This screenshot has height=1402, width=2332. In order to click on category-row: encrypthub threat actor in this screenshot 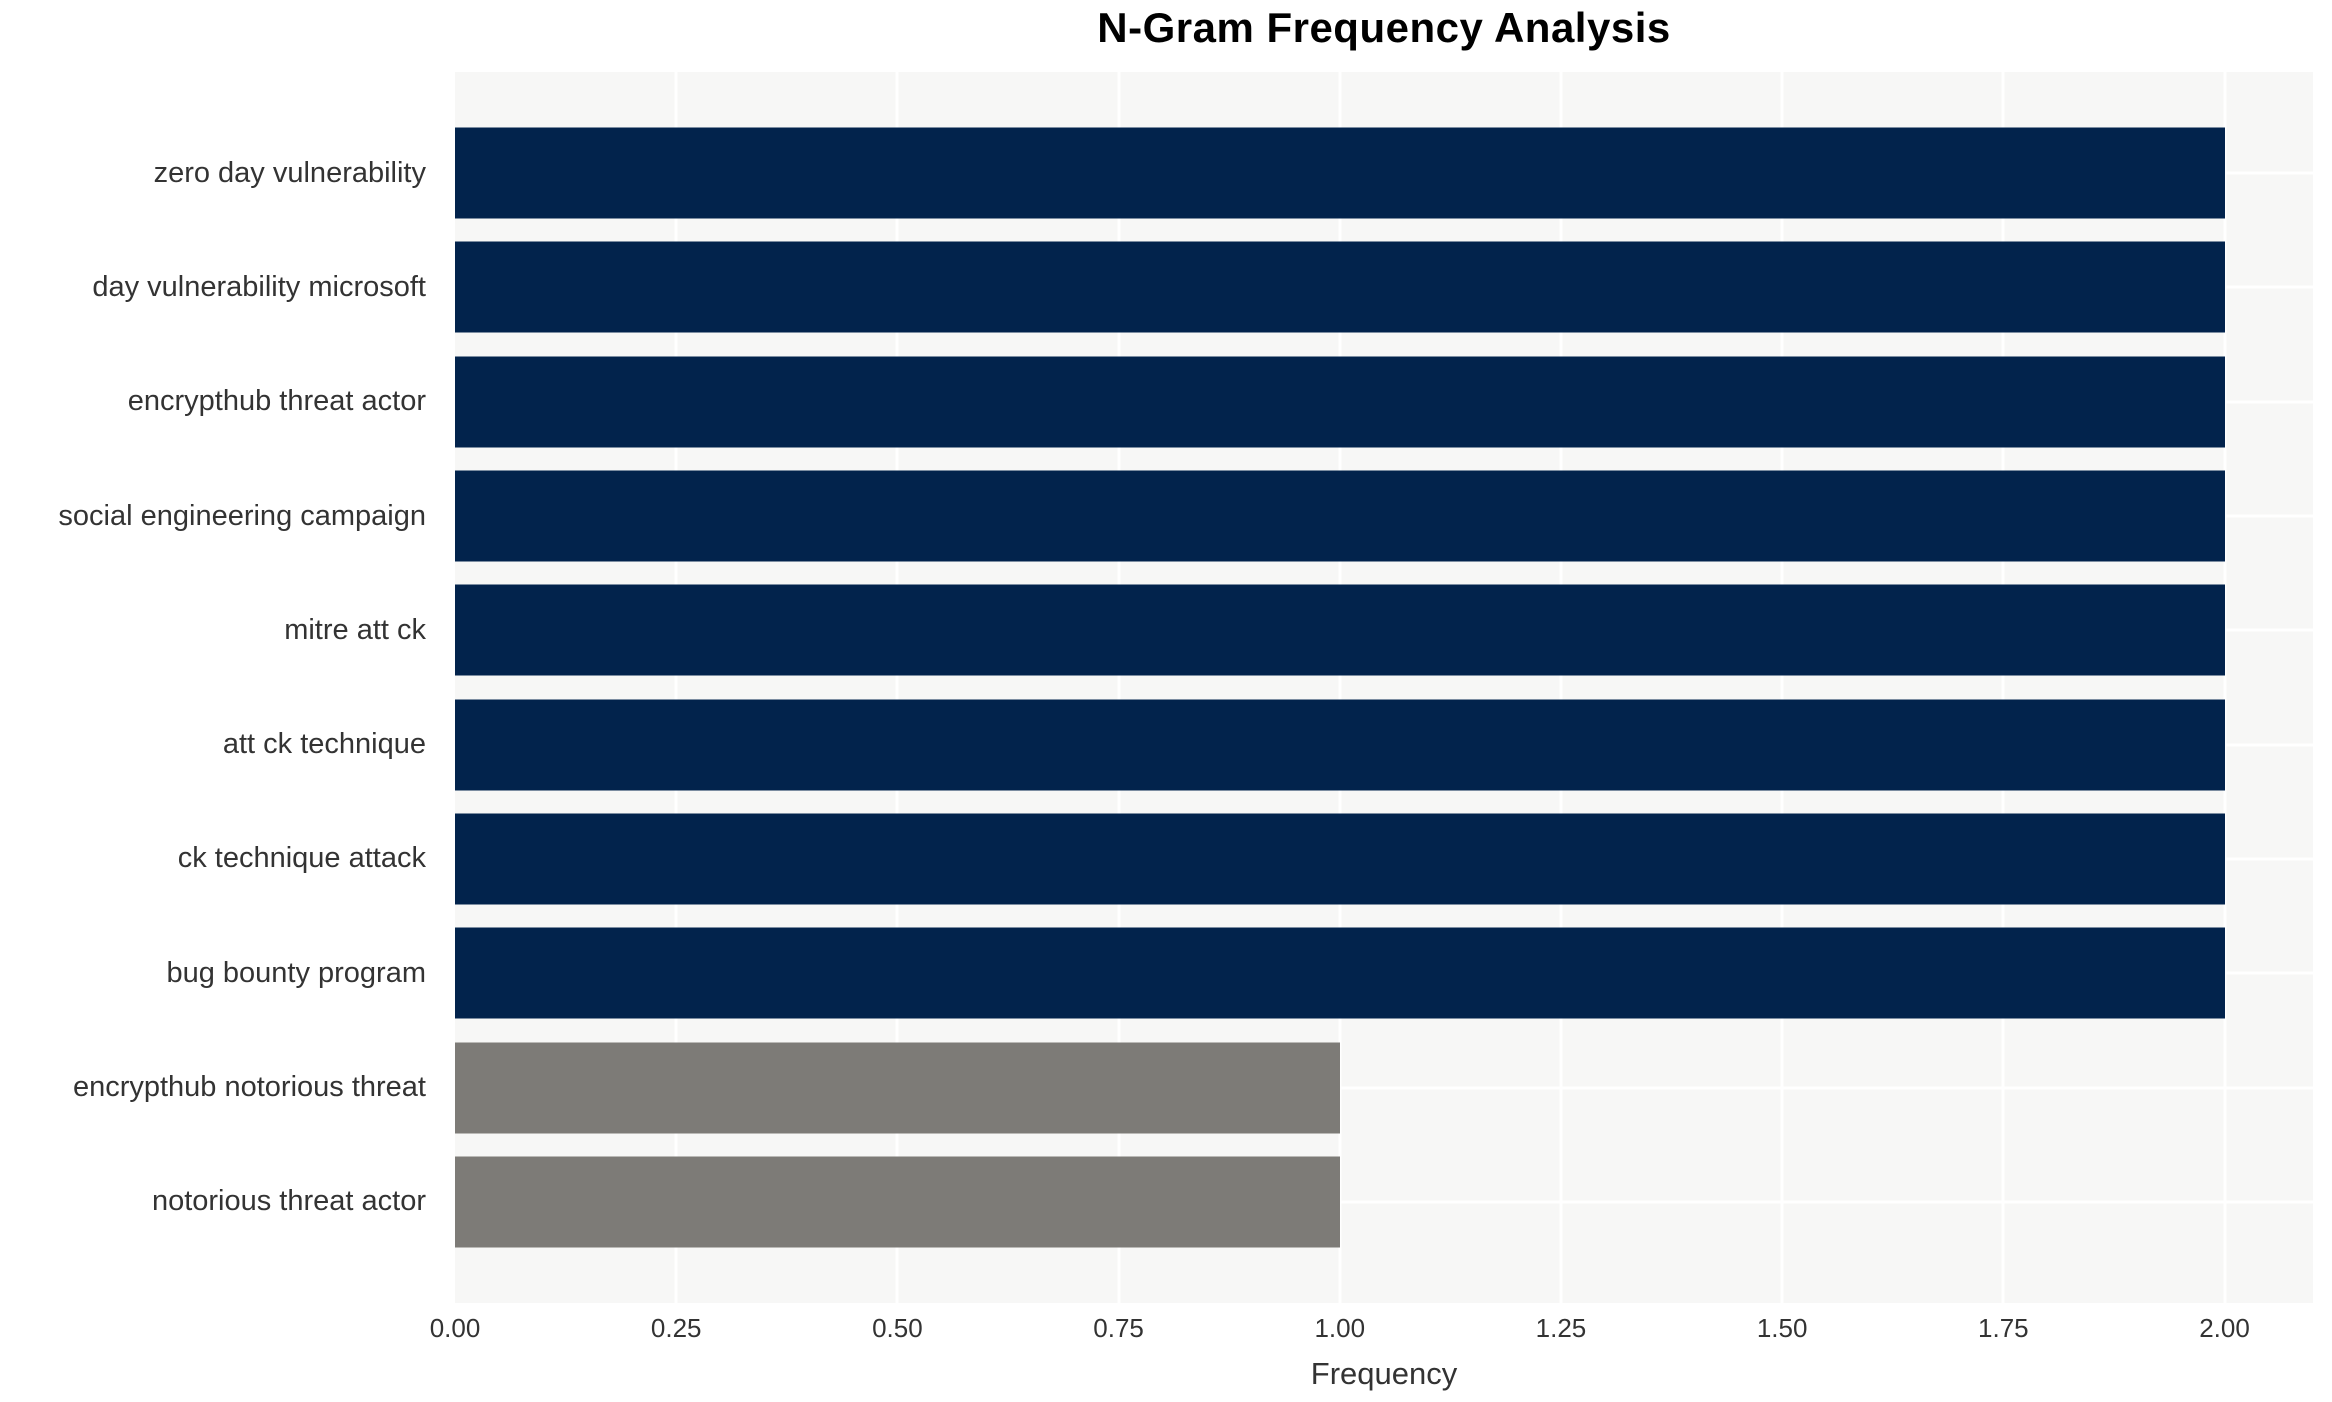, I will do `click(220, 402)`.